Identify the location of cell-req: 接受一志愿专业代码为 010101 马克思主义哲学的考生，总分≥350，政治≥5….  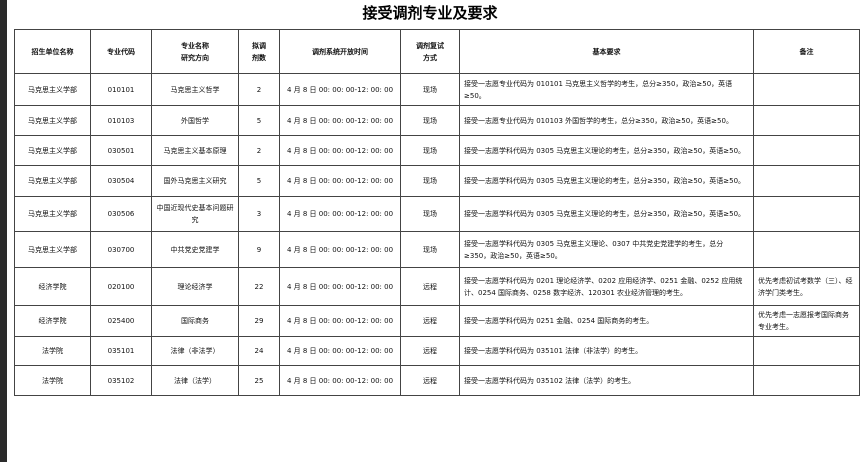
(606, 89).